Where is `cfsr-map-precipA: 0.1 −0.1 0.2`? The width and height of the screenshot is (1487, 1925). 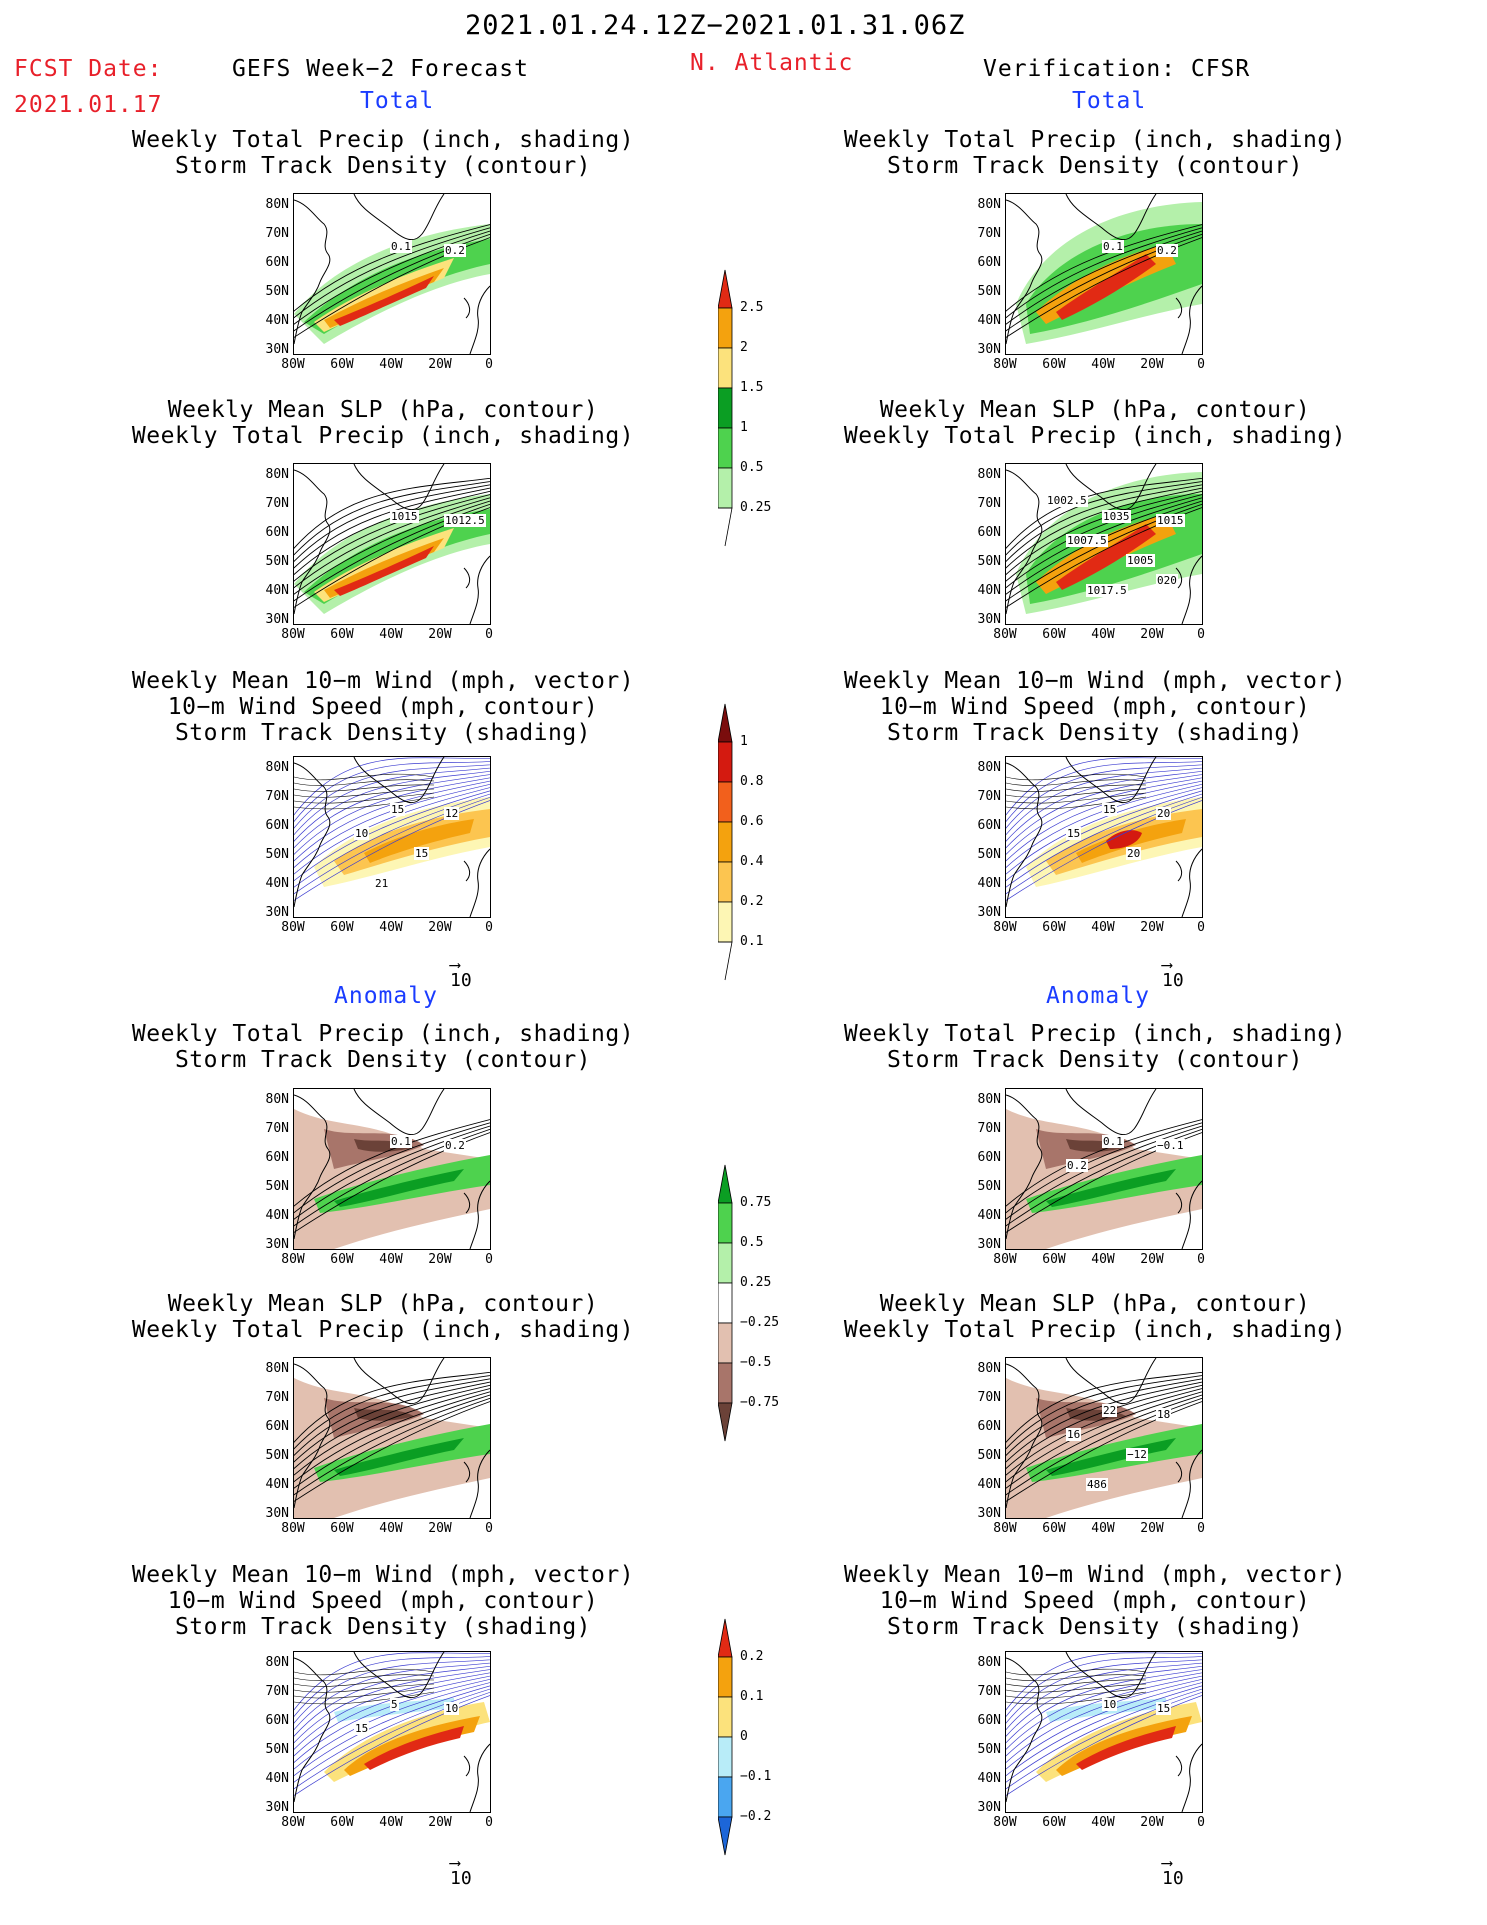
cfsr-map-precipA: 0.1 −0.1 0.2 is located at coordinates (1104, 1169).